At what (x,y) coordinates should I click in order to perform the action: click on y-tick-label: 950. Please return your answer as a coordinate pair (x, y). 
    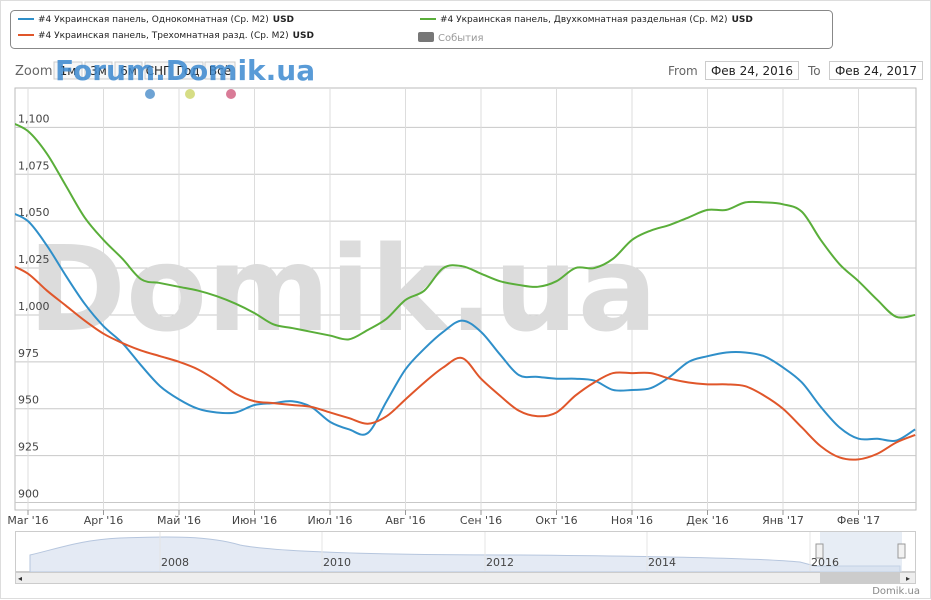
    Looking at the image, I should click on (28, 400).